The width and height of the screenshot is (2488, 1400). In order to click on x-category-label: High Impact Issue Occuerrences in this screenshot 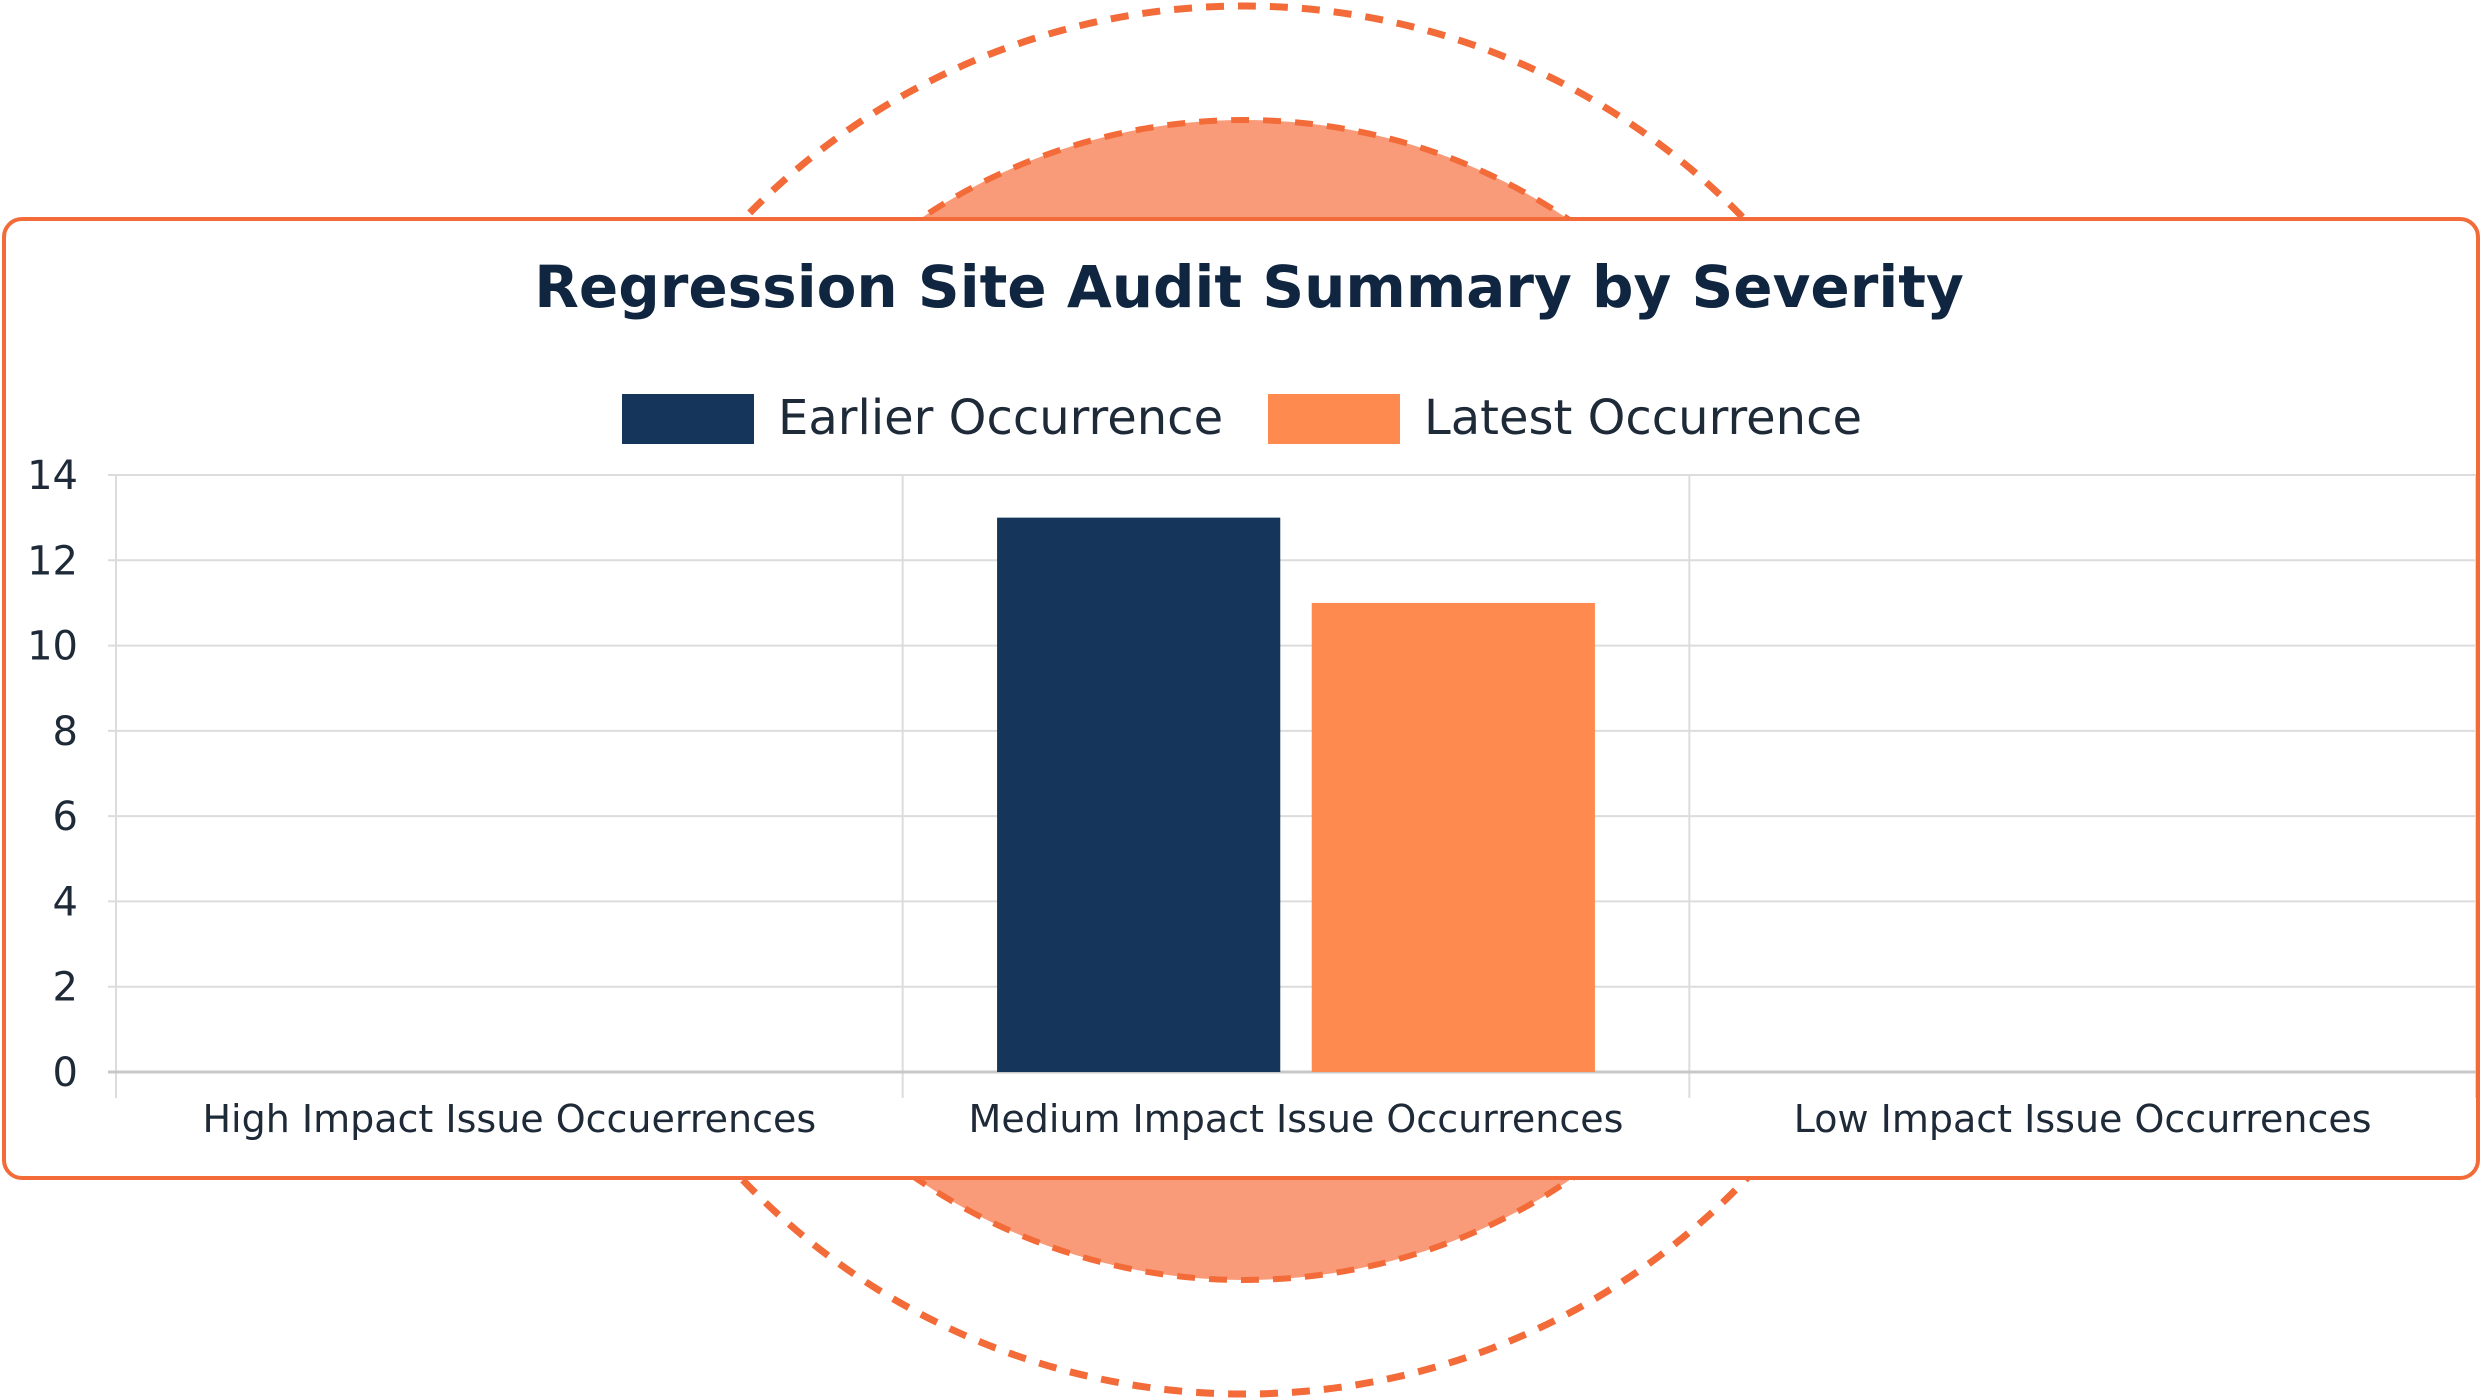, I will do `click(509, 1119)`.